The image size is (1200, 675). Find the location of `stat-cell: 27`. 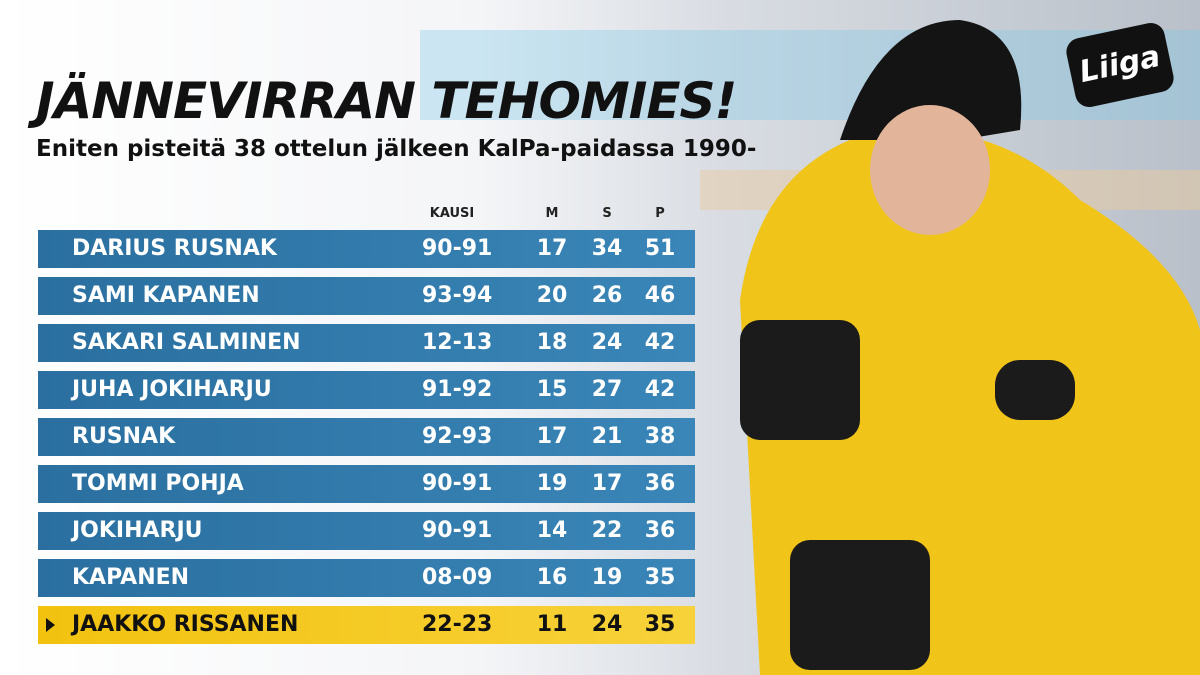

stat-cell: 27 is located at coordinates (607, 389).